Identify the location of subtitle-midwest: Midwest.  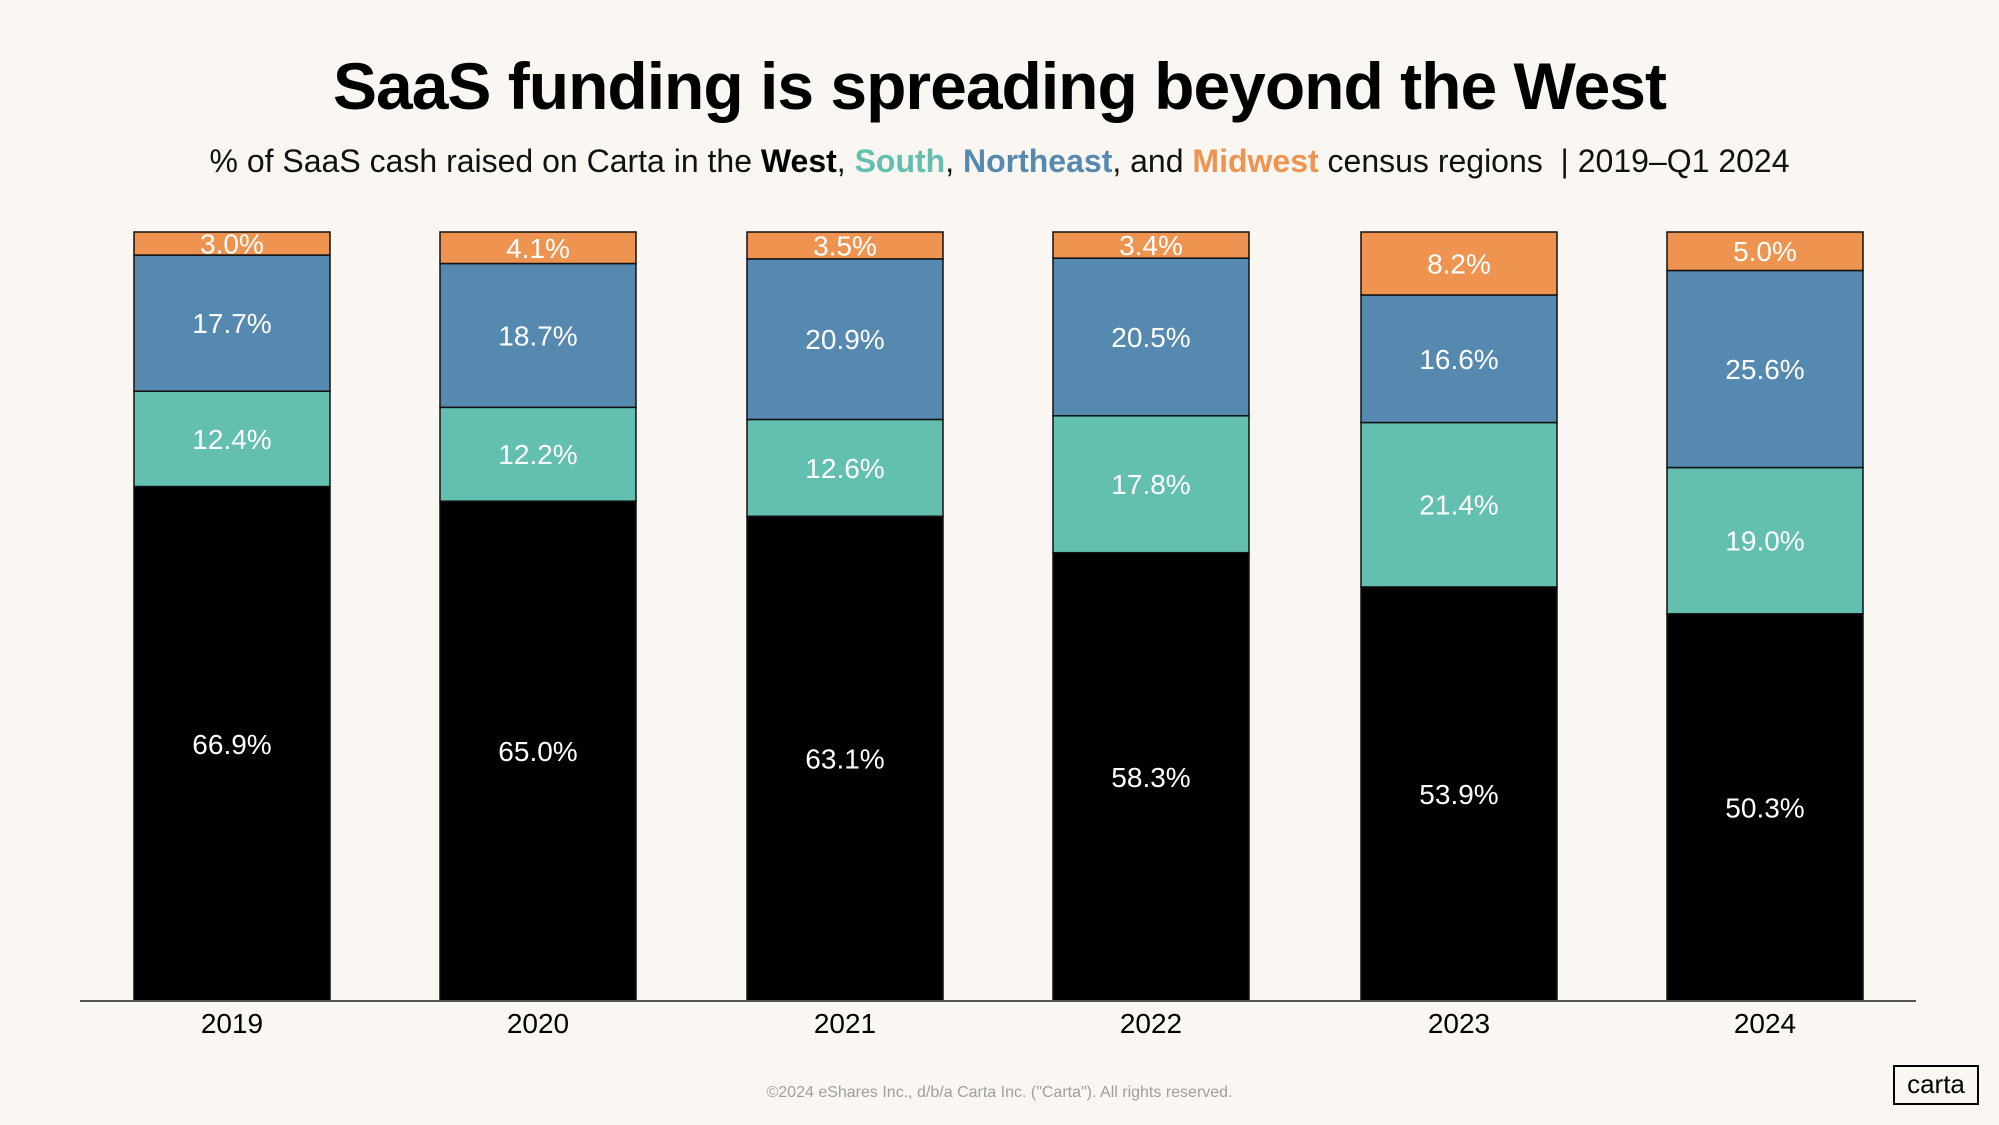
(1255, 161).